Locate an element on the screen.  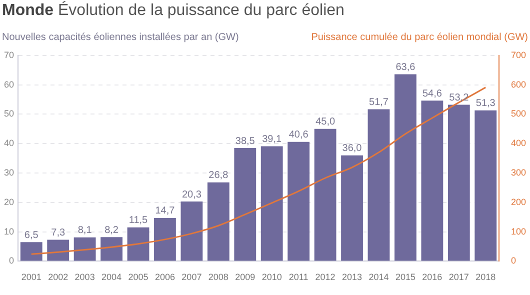
x-tick-label: 2001 is located at coordinates (31, 277).